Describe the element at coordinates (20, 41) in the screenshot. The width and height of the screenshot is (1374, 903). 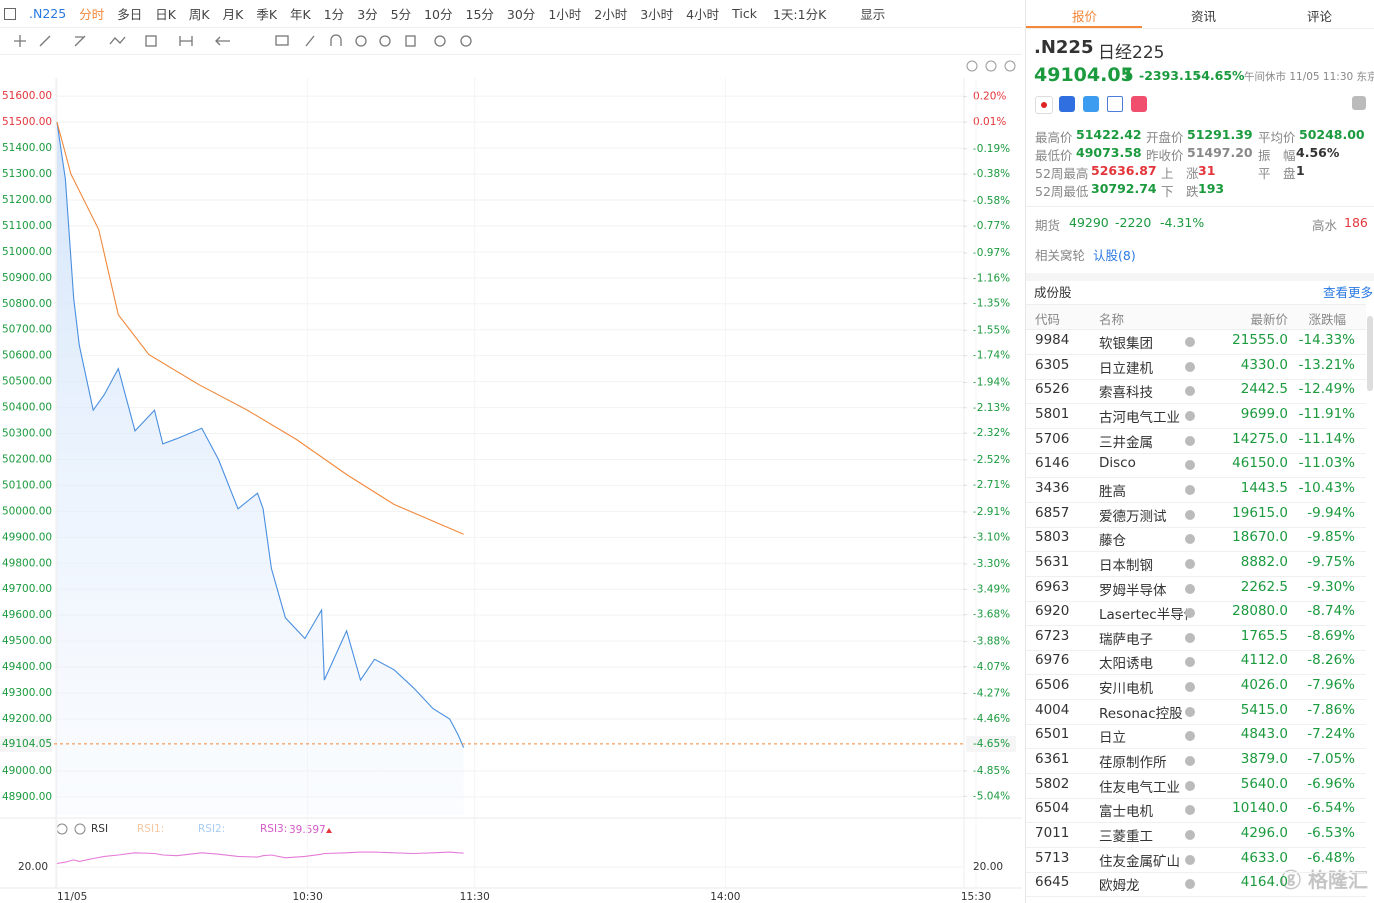
I see `move-tool` at that location.